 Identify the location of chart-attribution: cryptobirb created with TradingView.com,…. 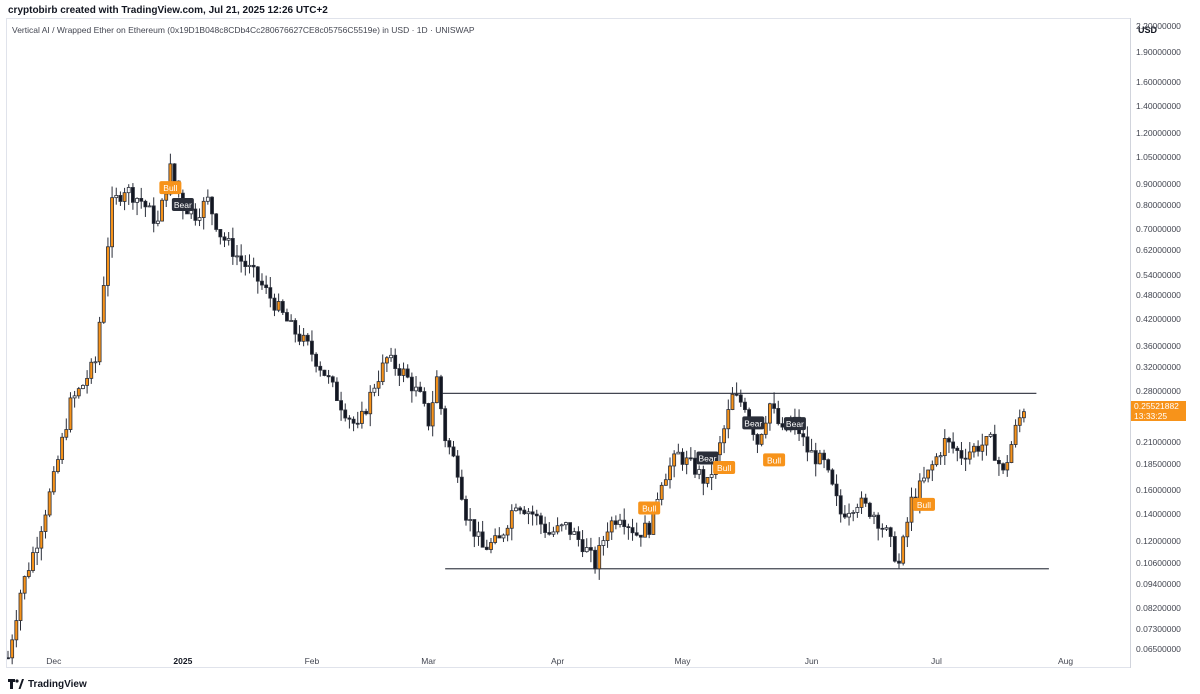
(168, 10).